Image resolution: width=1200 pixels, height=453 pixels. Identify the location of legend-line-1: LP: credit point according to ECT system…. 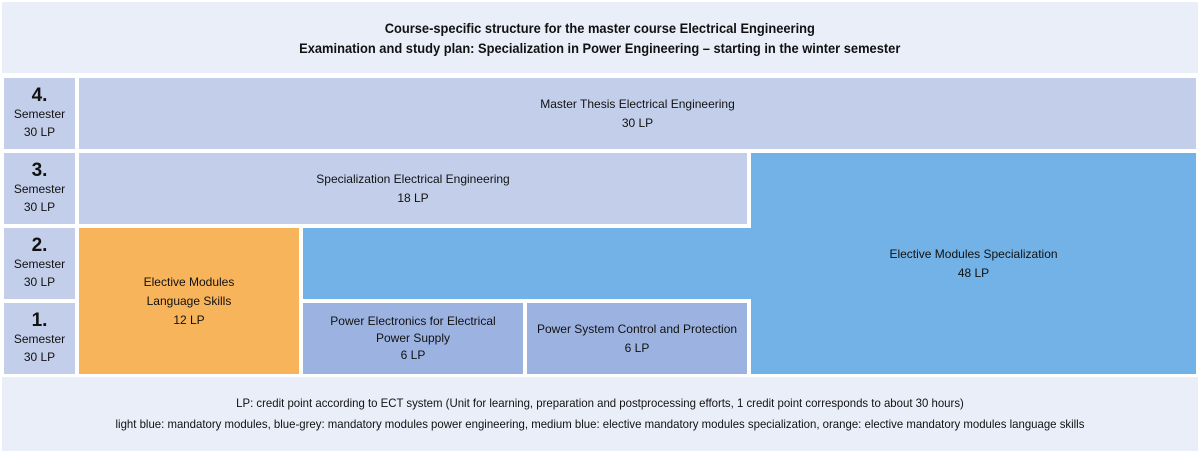
(600, 403).